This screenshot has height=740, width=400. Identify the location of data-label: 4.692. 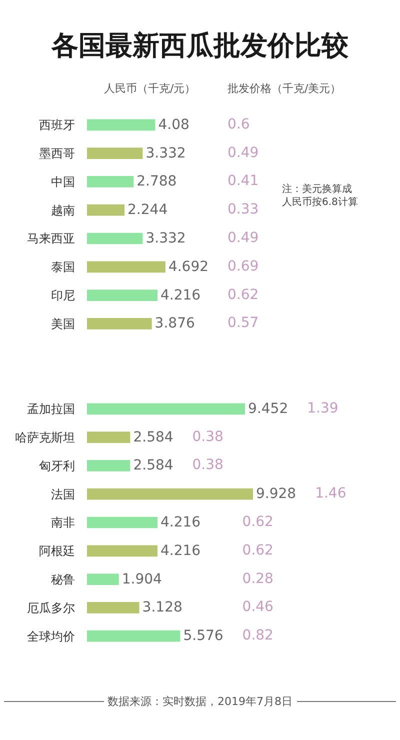
(188, 266).